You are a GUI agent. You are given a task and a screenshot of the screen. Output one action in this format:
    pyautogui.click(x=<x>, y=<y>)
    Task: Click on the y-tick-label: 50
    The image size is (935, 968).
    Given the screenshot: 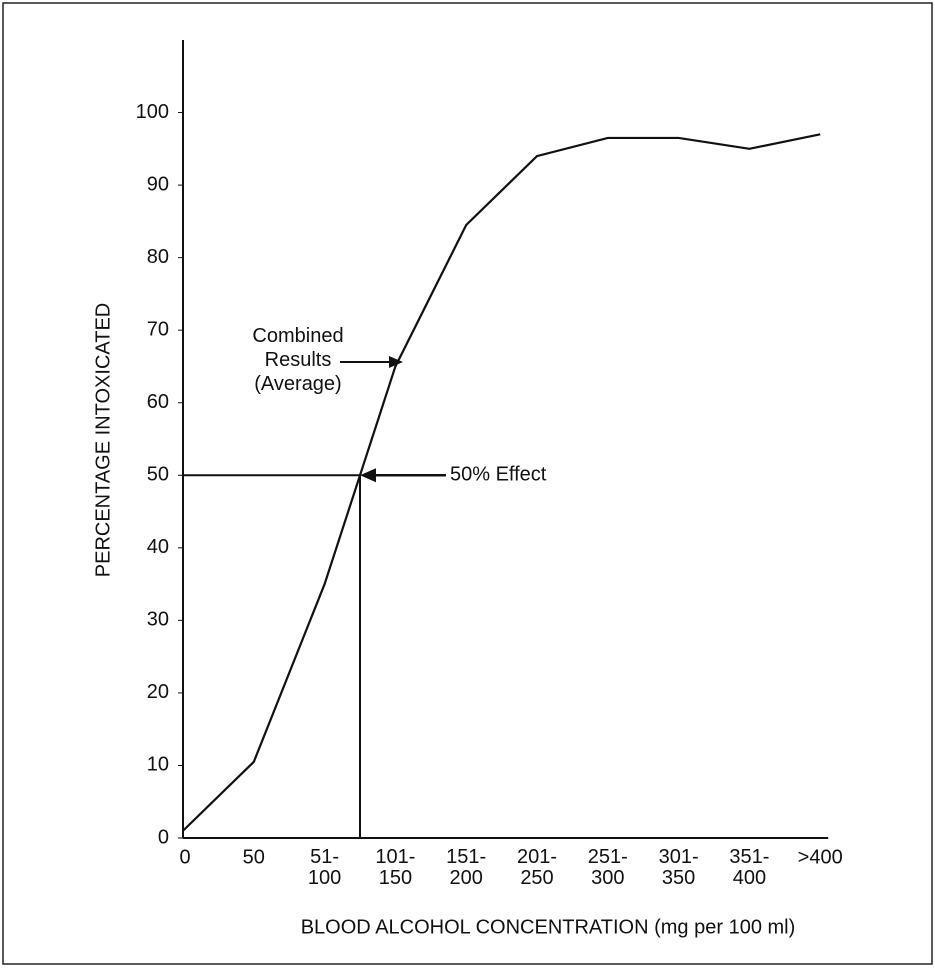 What is the action you would take?
    pyautogui.click(x=158, y=475)
    